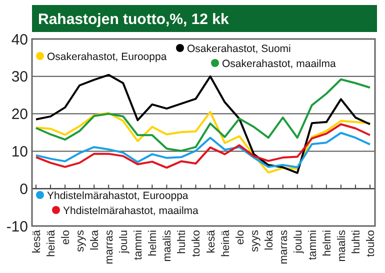 The width and height of the screenshot is (385, 273). What do you see at coordinates (19, 115) in the screenshot?
I see `y-tick-label: 20` at bounding box center [19, 115].